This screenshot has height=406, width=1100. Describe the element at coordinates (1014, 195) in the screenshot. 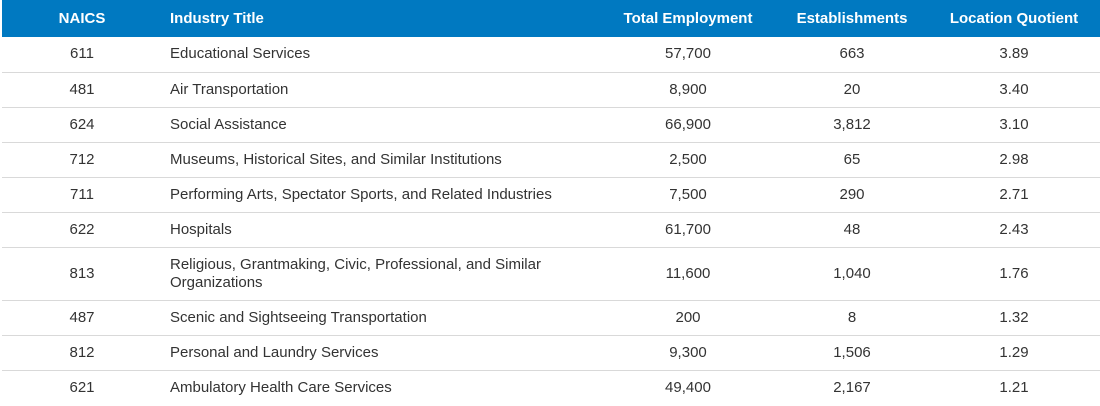

I see `cell-location-quotient: 2.71` at that location.